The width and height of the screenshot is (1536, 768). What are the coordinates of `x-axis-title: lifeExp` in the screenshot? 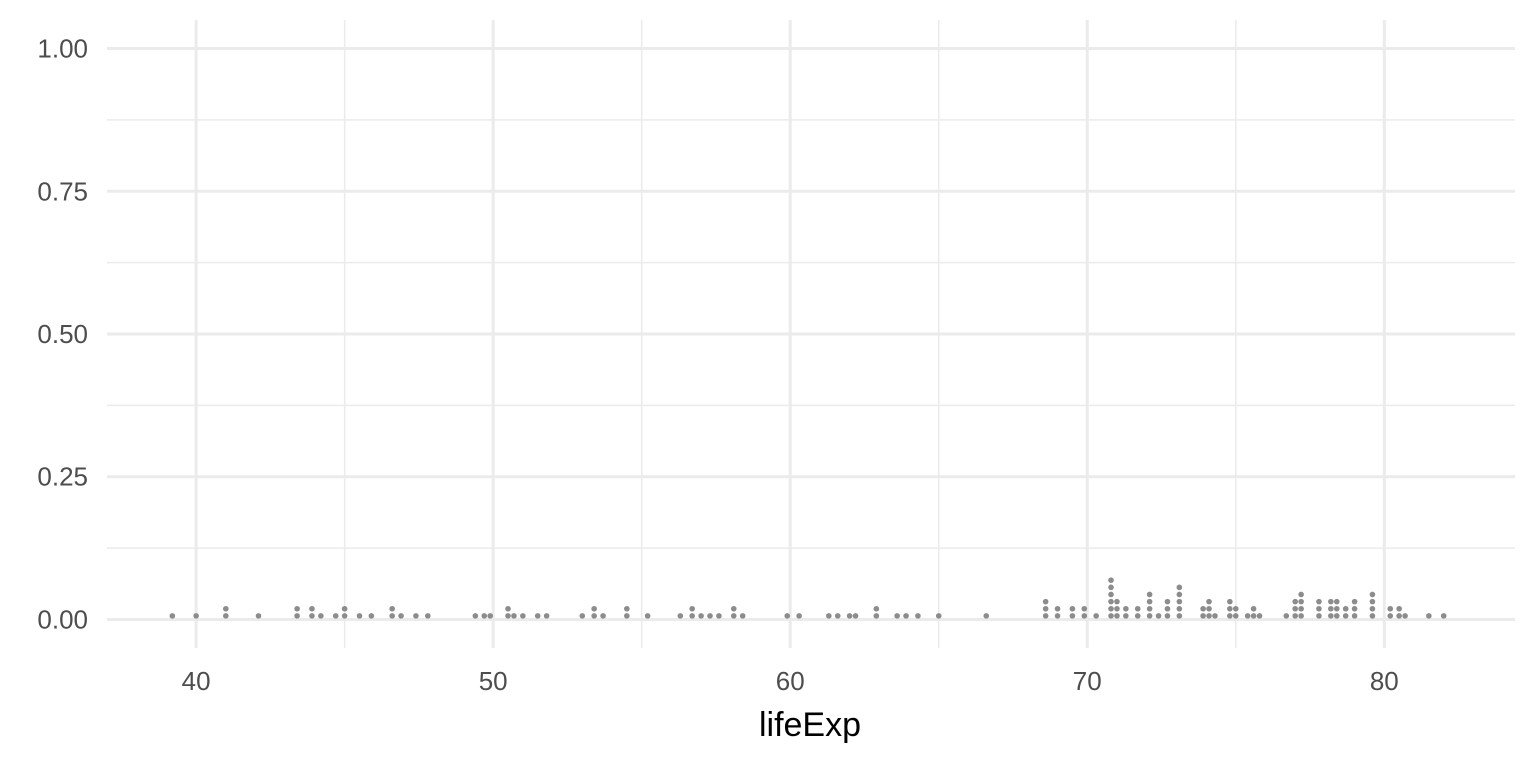 It's located at (810, 725).